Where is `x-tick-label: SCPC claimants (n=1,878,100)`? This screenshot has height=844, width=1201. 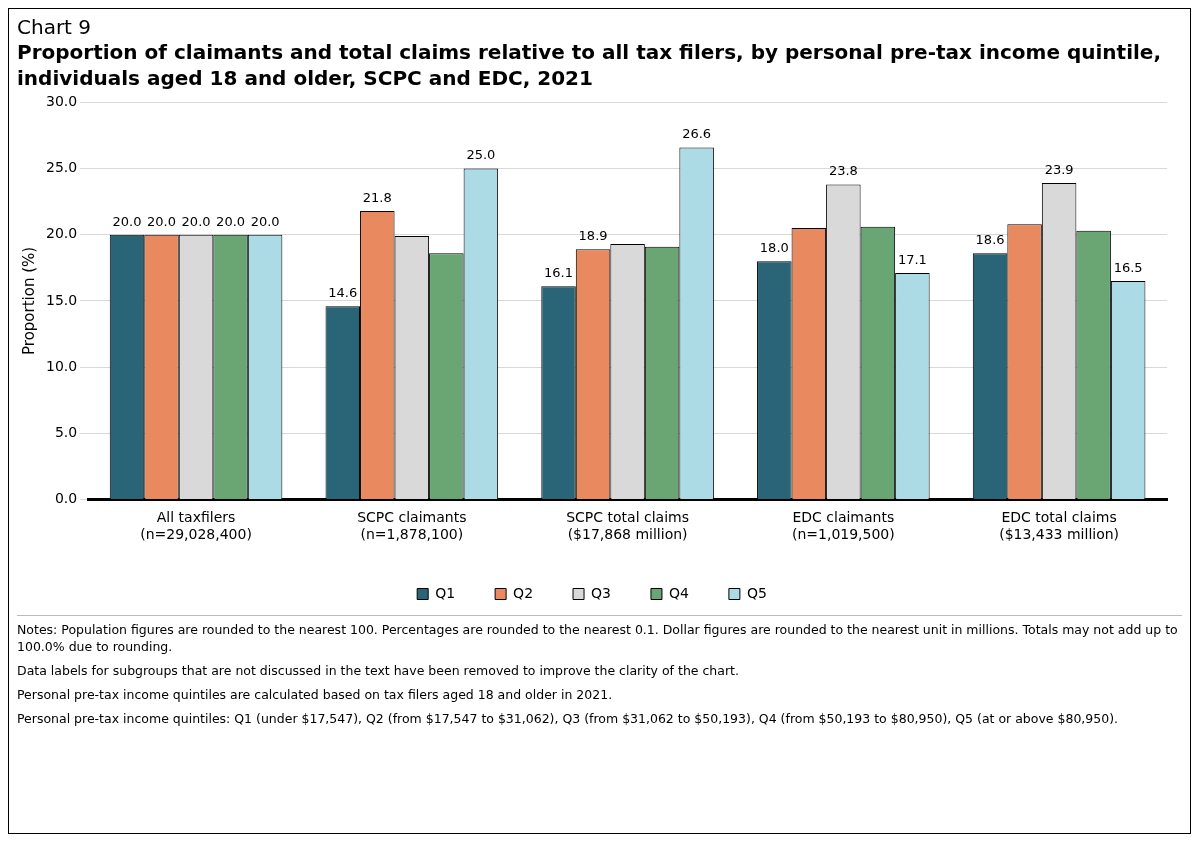
x-tick-label: SCPC claimants (n=1,878,100) is located at coordinates (412, 526).